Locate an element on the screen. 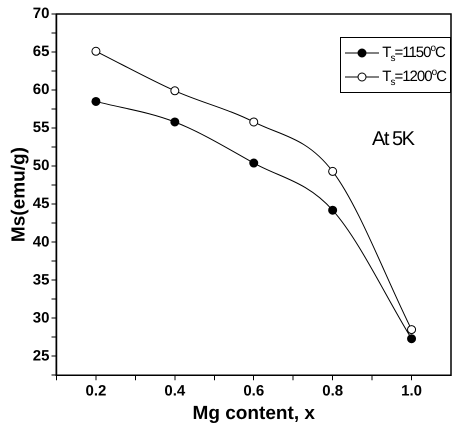 This screenshot has height=425, width=456. x-tick-label: 1.0 is located at coordinates (411, 391).